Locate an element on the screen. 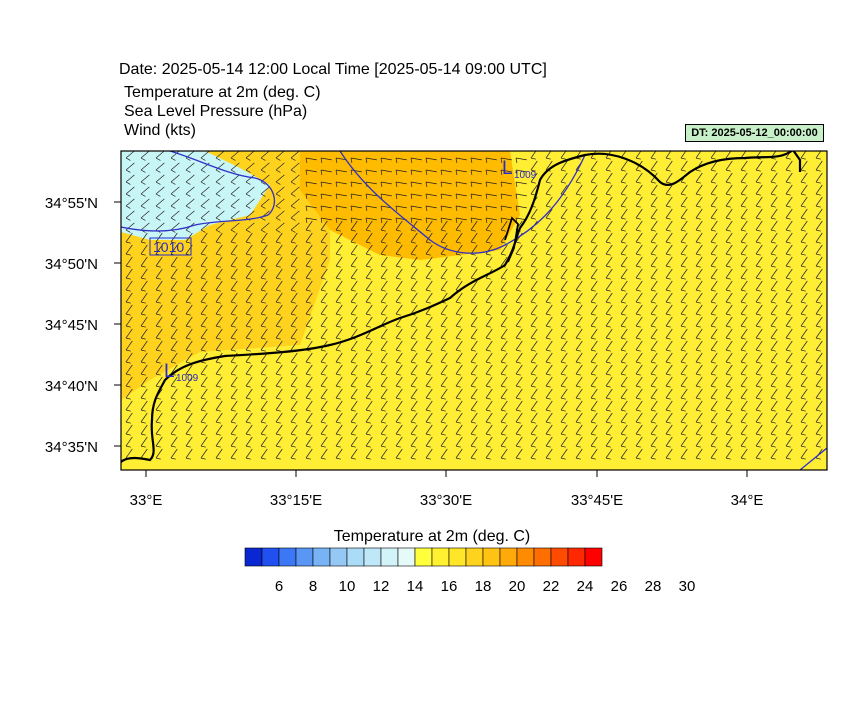 The height and width of the screenshot is (720, 864). colorbar-tick-label: 12 is located at coordinates (381, 586).